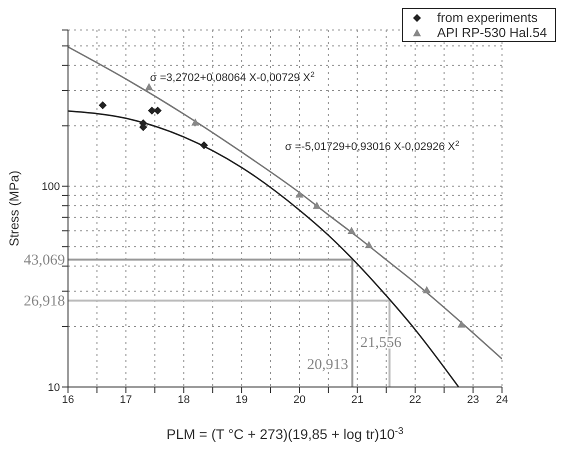 The width and height of the screenshot is (570, 455). I want to click on x-tick-label: 20, so click(299, 400).